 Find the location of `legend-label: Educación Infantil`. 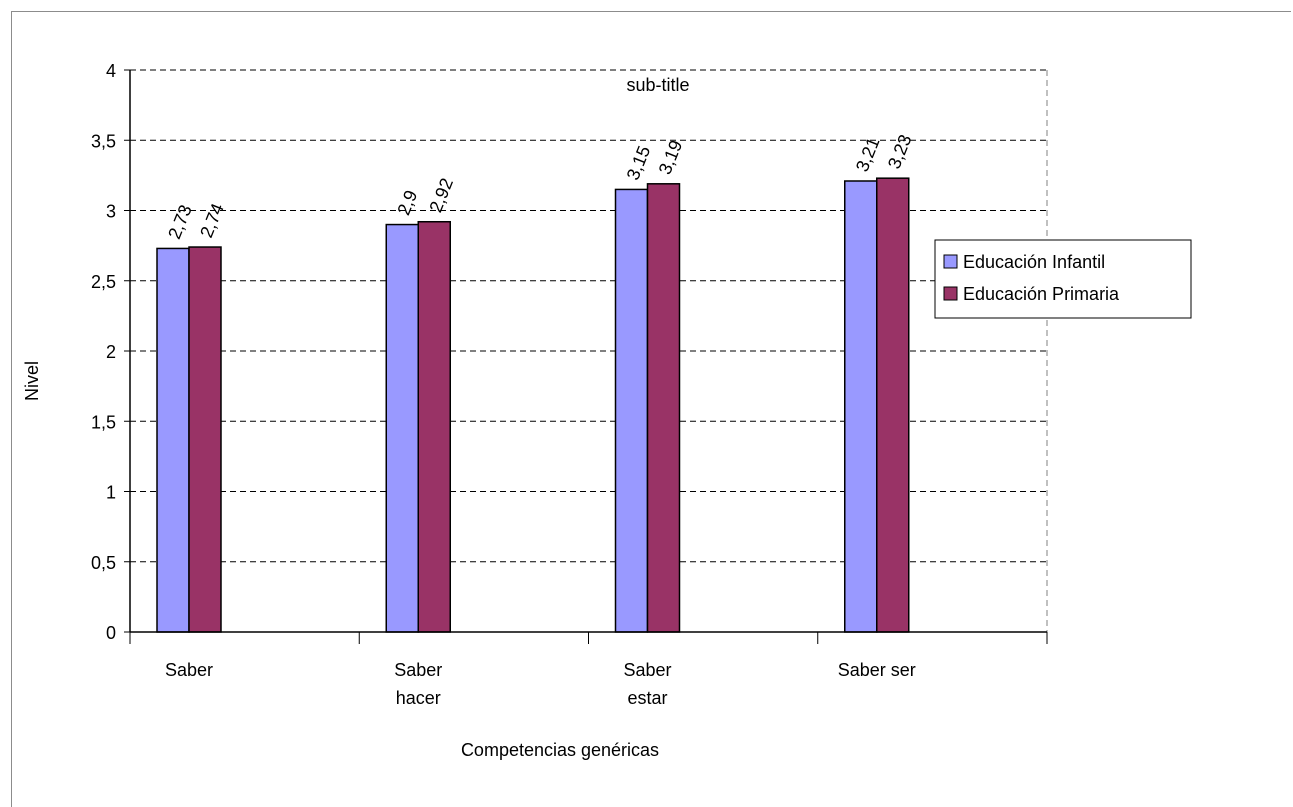

legend-label: Educación Infantil is located at coordinates (1034, 262).